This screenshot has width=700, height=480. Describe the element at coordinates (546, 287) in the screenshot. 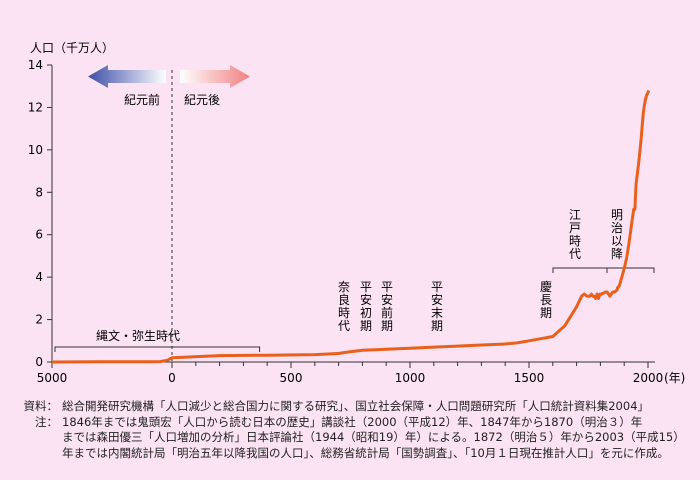

I see `keicho-label-char: 慶` at that location.